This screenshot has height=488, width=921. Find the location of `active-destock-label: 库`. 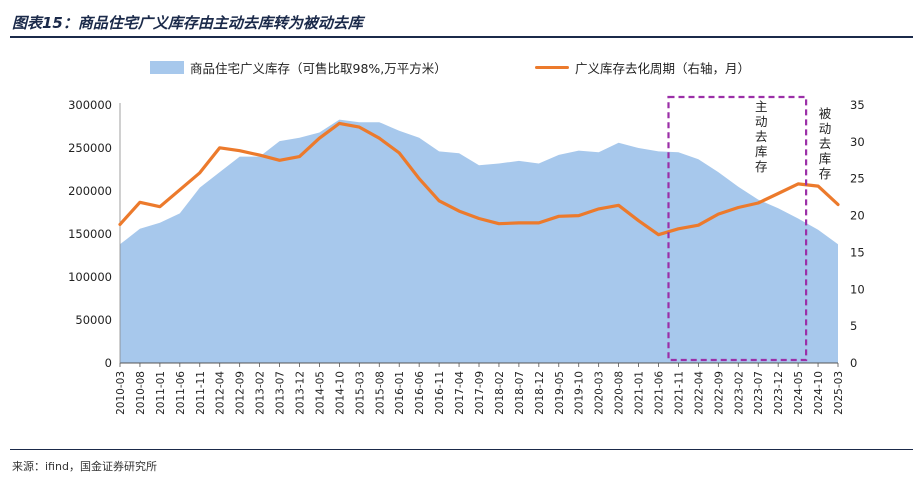

active-destock-label: 库 is located at coordinates (761, 151).